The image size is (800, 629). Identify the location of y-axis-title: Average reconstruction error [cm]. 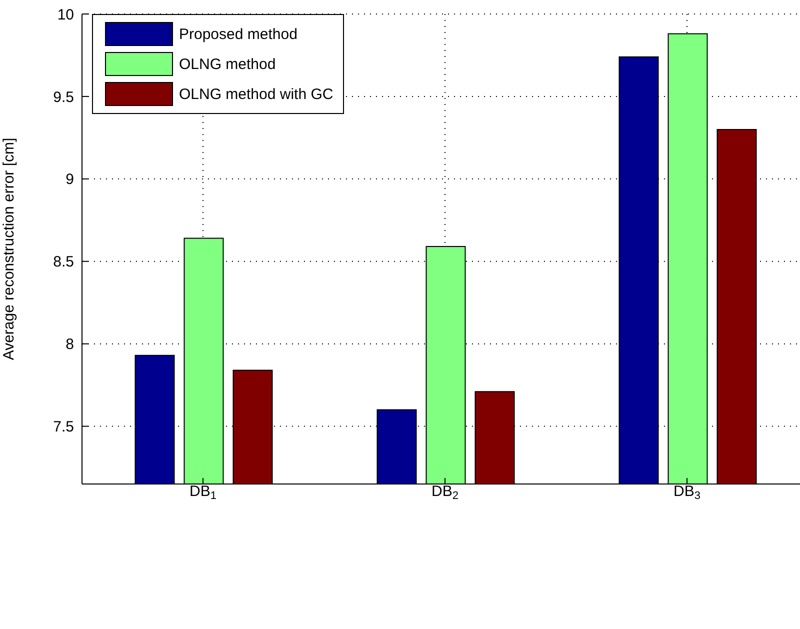
(9, 249).